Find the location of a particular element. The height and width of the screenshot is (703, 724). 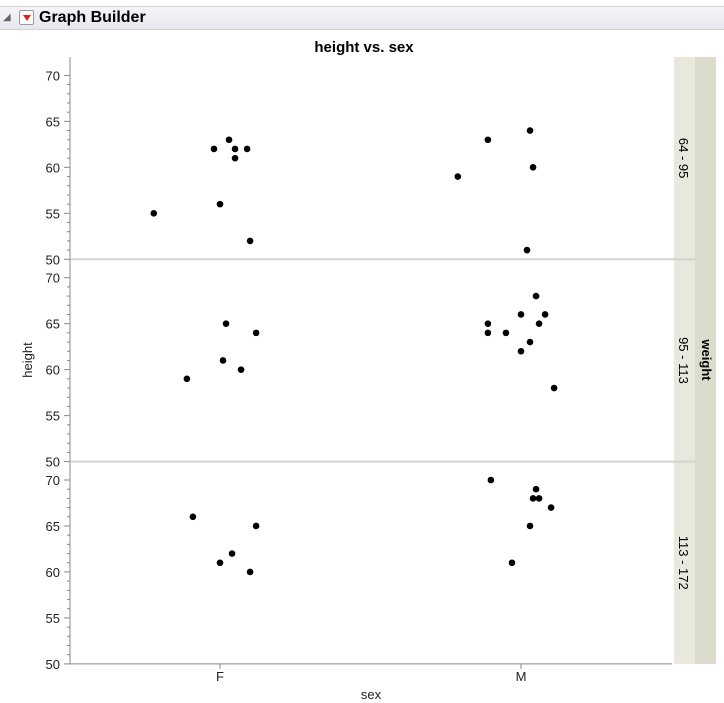

y-axis-label: height is located at coordinates (27, 360).